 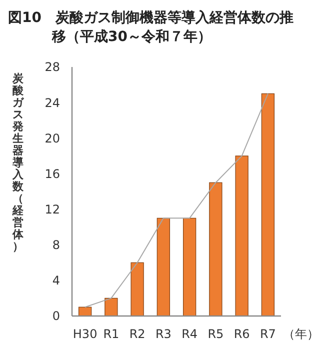 I want to click on y-tick-label: 8, so click(x=56, y=245).